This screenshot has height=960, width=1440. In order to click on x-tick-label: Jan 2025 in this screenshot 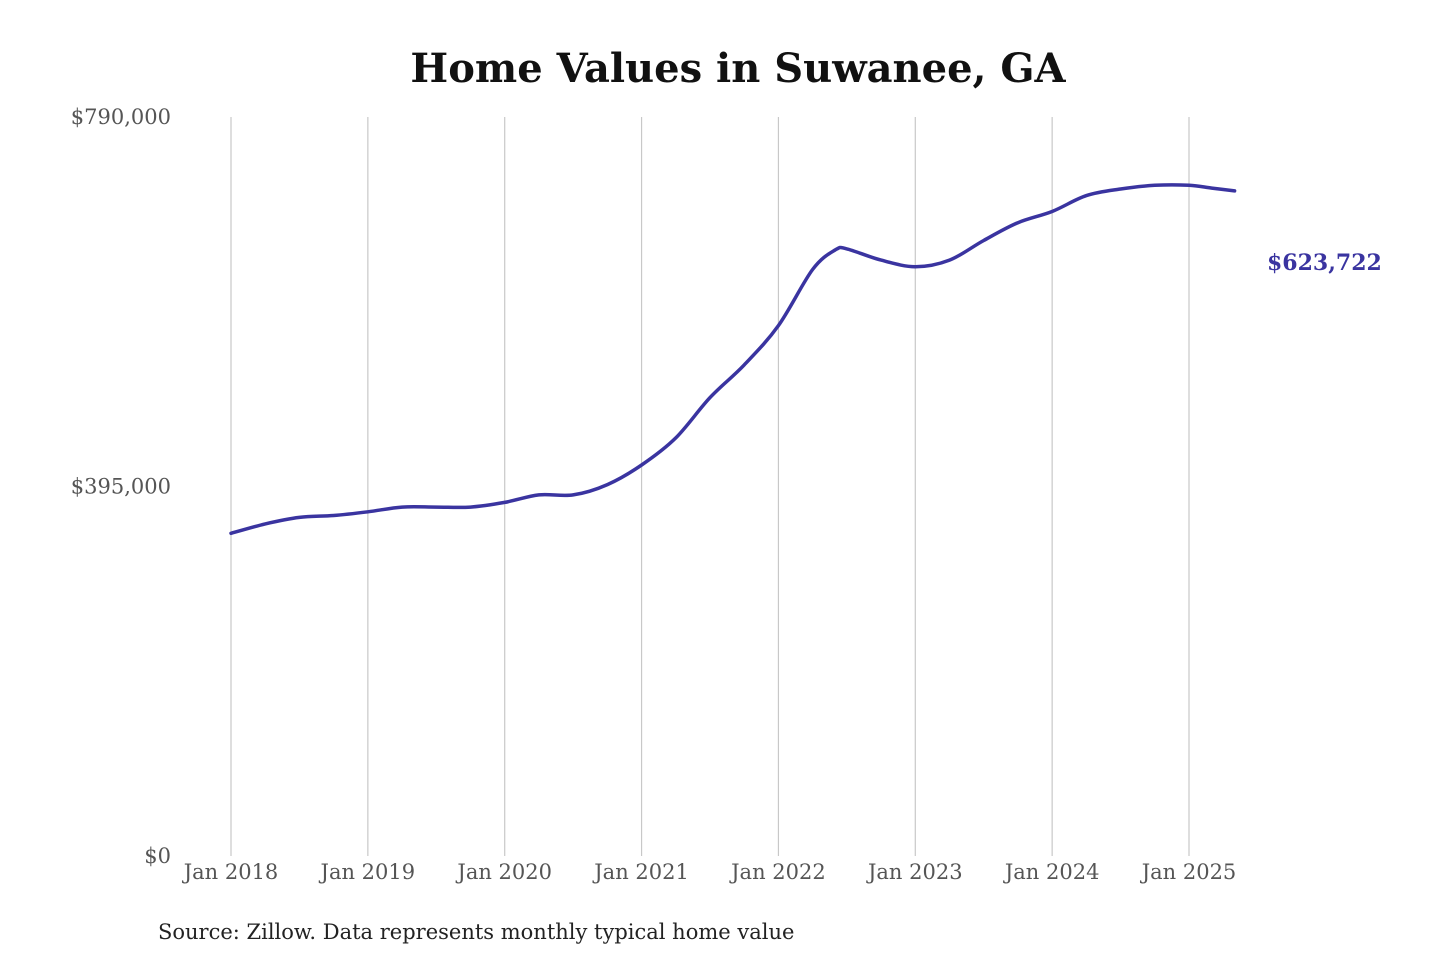, I will do `click(1188, 872)`.